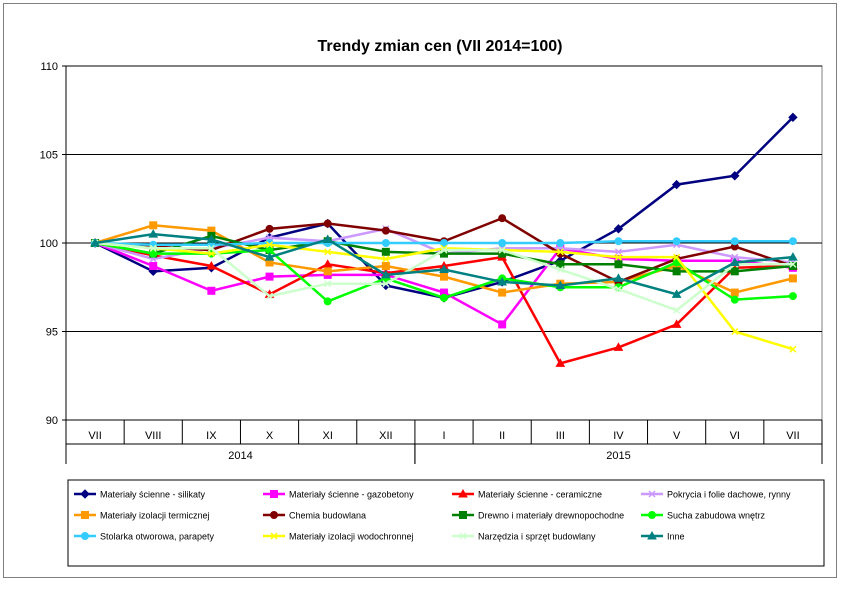  What do you see at coordinates (327, 516) in the screenshot?
I see `legend-label: Chemia budowlana` at bounding box center [327, 516].